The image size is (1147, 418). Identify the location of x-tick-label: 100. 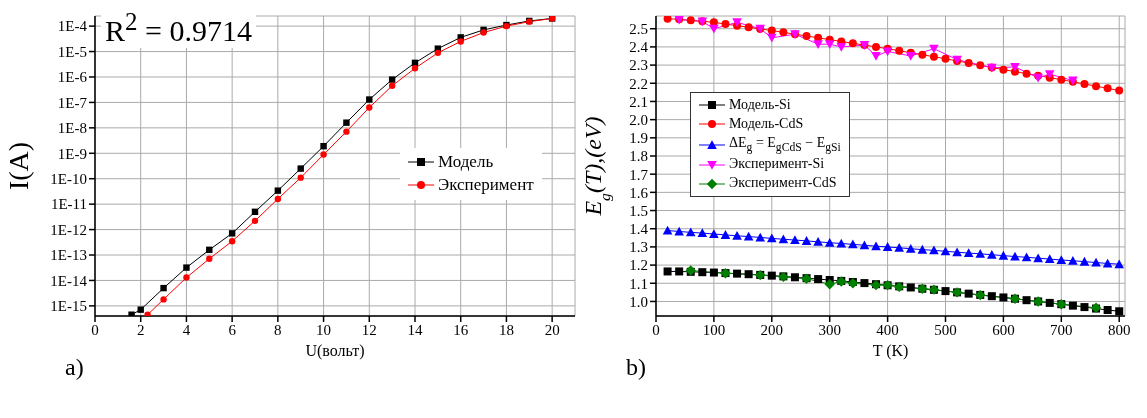
(714, 329).